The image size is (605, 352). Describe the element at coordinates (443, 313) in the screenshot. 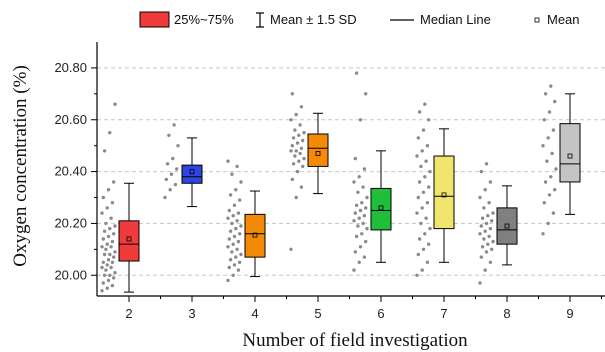

I see `x-tick-label: 7` at that location.